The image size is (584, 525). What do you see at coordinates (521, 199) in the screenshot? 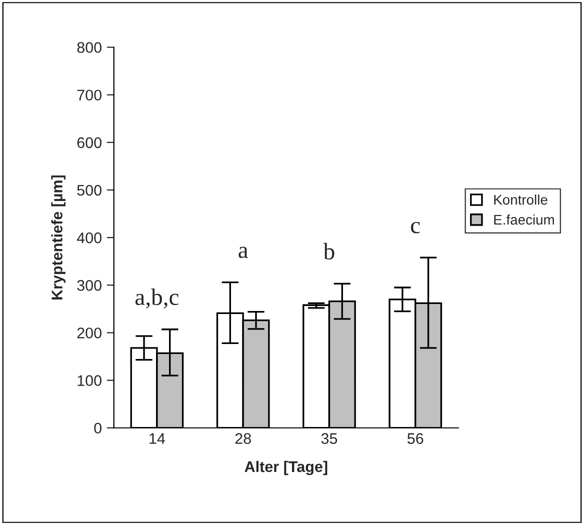
I see `legend-label: Kontrolle` at bounding box center [521, 199].